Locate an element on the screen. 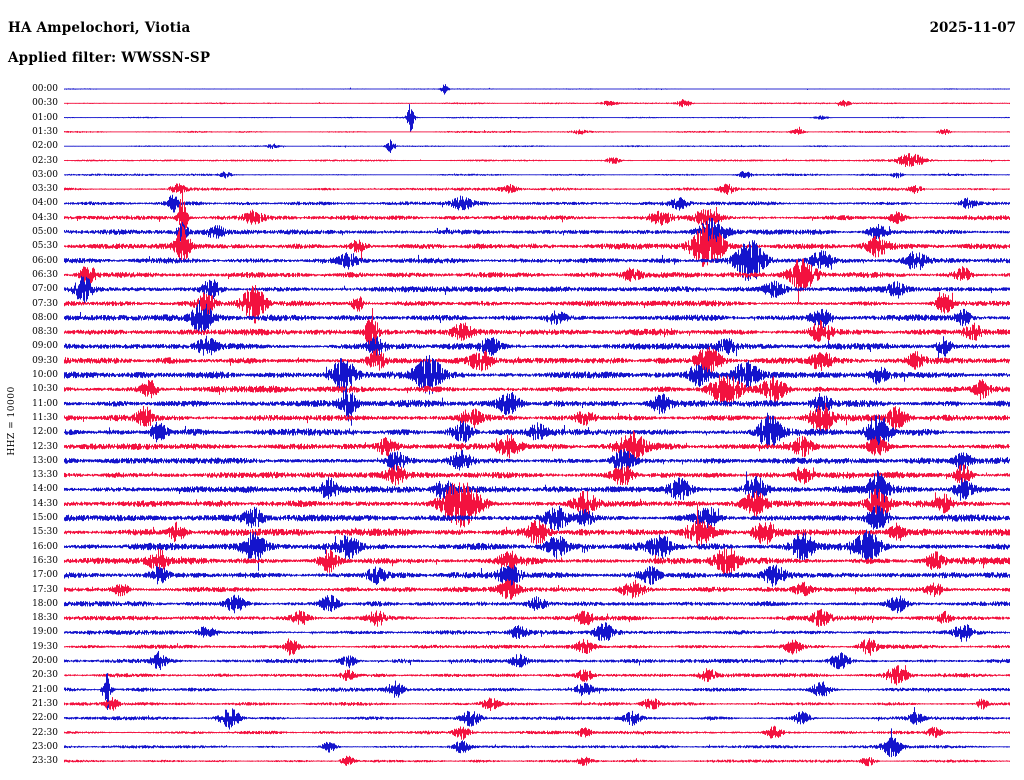 This screenshot has width=1024, height=780. time-label: 00:30 is located at coordinates (45, 103).